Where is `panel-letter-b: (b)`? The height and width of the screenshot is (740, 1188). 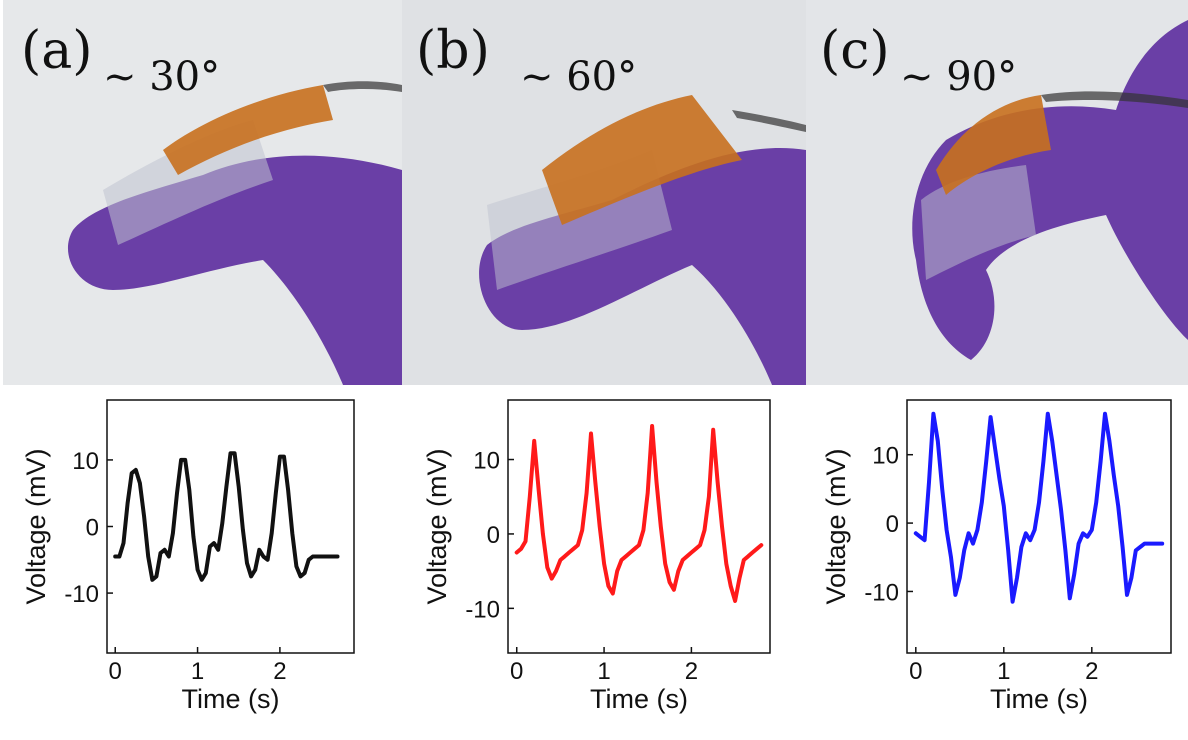 panel-letter-b: (b) is located at coordinates (453, 51).